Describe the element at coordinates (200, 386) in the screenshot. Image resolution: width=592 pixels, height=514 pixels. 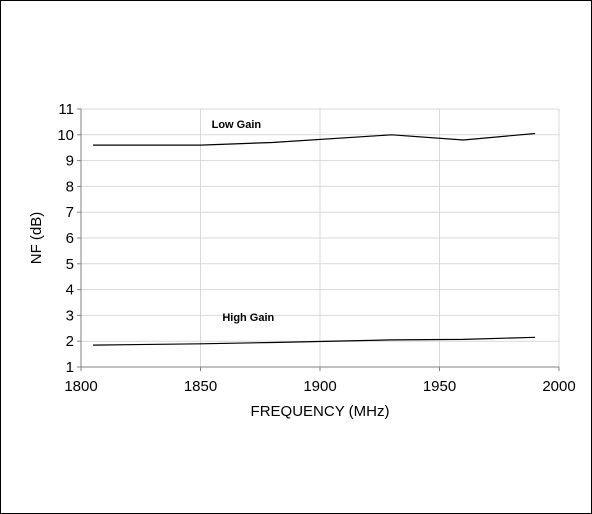
I see `x-tick-label: 1850` at that location.